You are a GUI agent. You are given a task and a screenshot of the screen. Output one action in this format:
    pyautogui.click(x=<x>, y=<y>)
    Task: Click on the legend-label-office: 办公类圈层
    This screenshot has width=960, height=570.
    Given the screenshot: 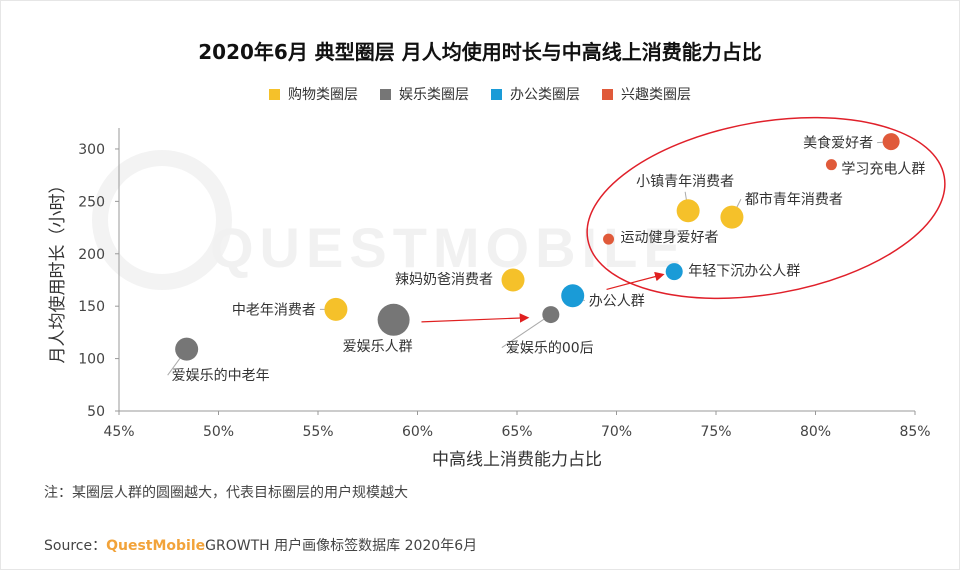 What is the action you would take?
    pyautogui.click(x=545, y=95)
    